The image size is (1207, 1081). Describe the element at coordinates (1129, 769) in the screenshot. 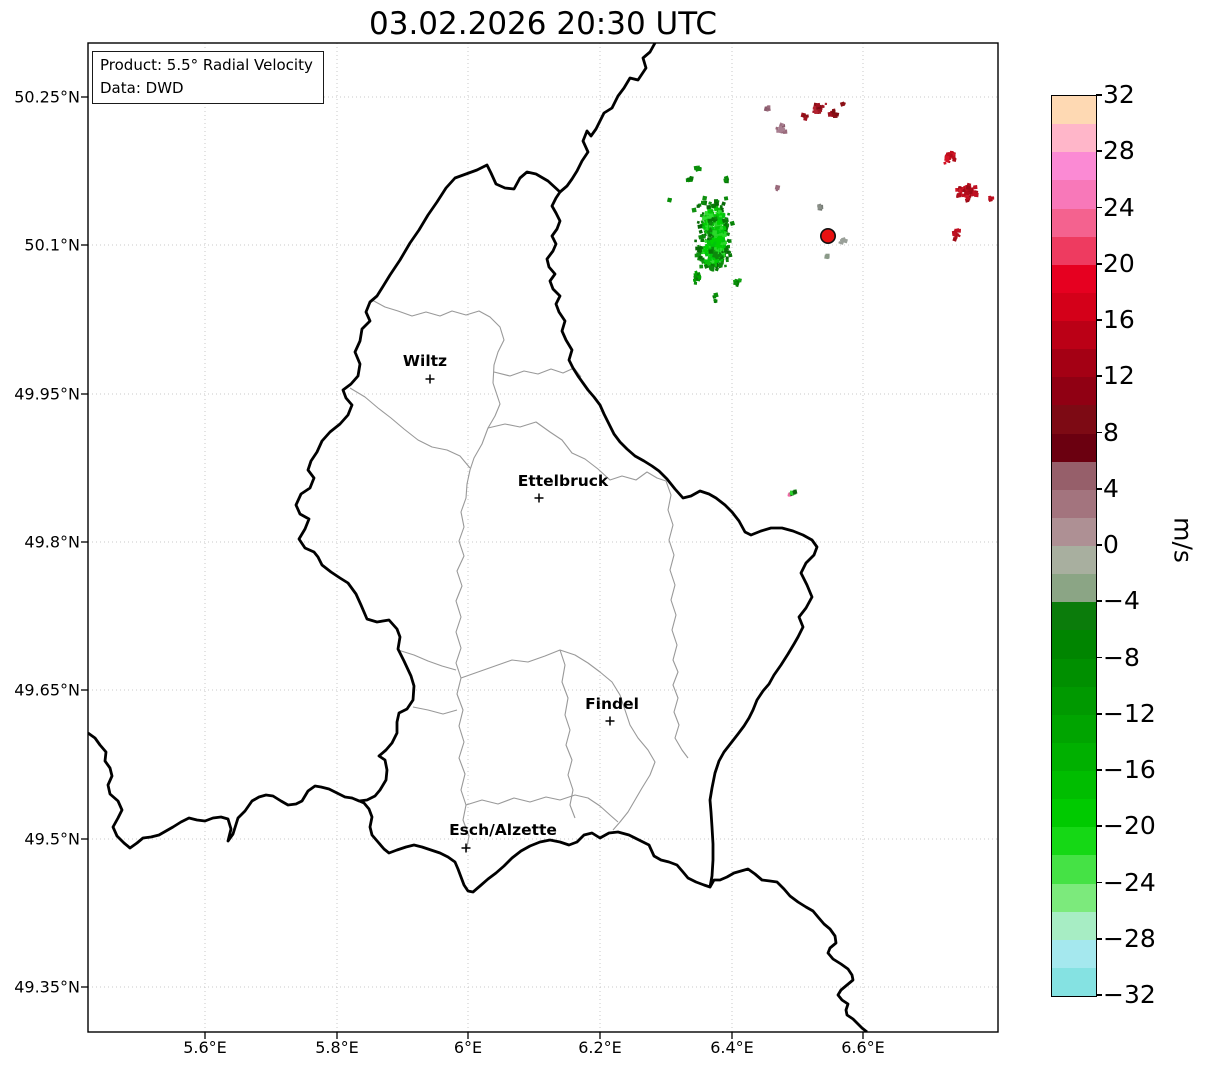

I see `colorbar-tick-label: −16` at that location.